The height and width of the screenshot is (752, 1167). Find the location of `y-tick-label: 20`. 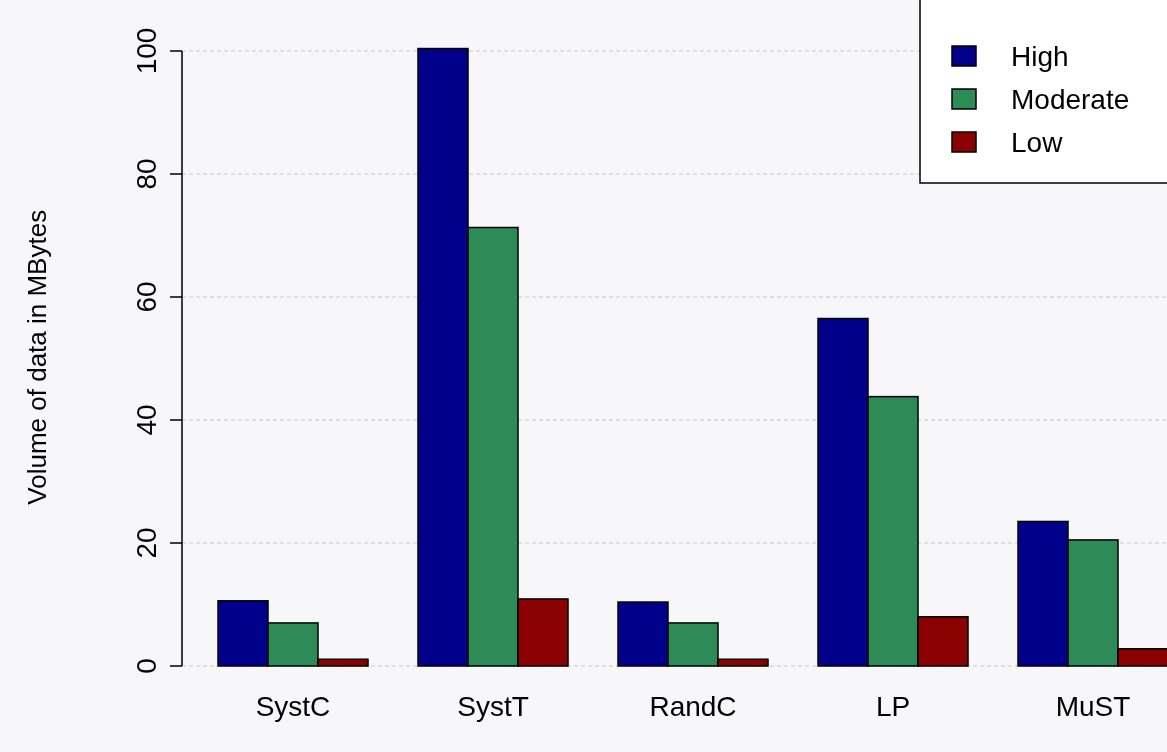

y-tick-label: 20 is located at coordinates (146, 543).